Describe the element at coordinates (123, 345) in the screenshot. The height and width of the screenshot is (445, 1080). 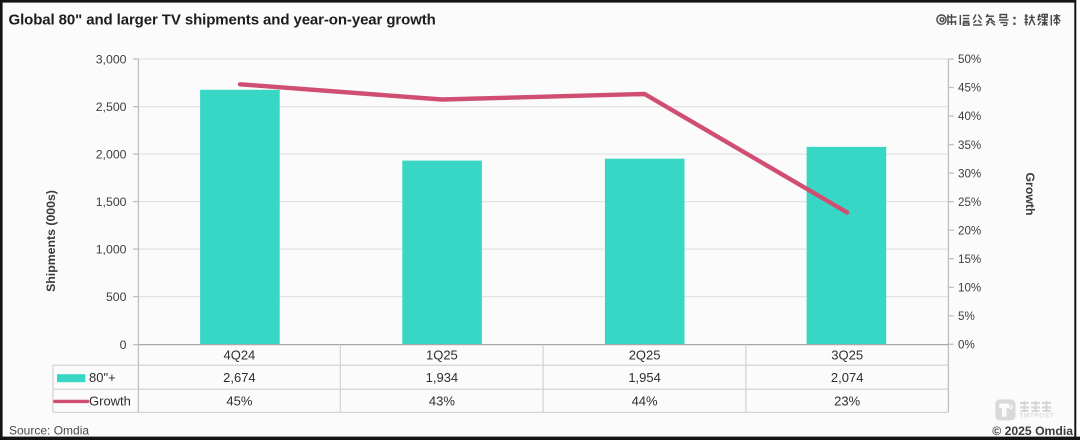
I see `svg-text: 0` at that location.